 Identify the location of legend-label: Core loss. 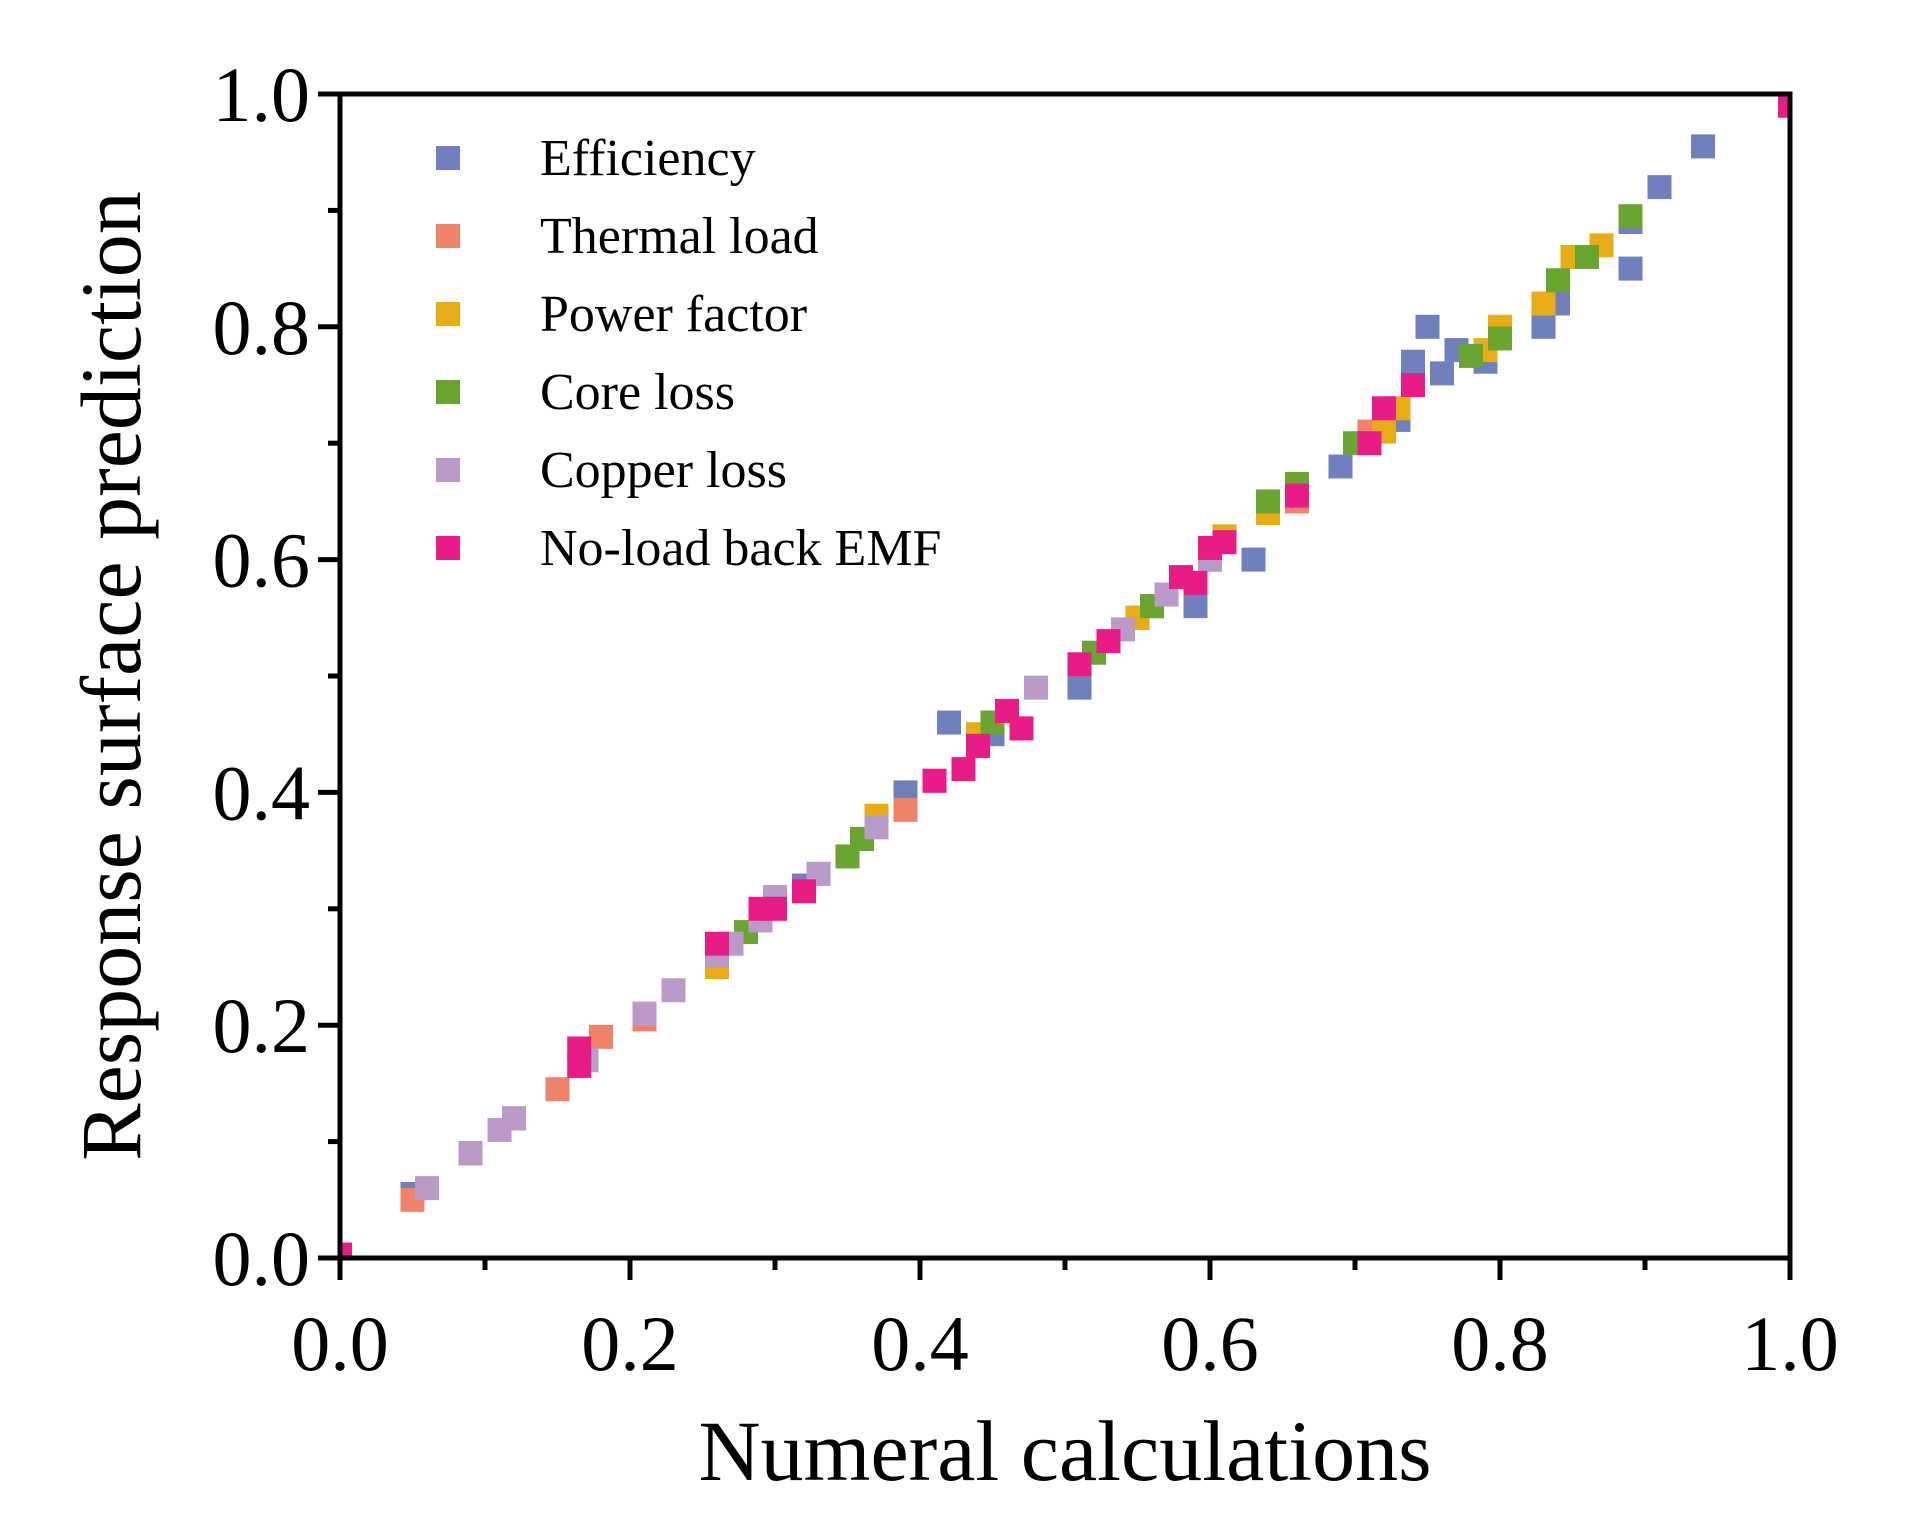
(637, 392).